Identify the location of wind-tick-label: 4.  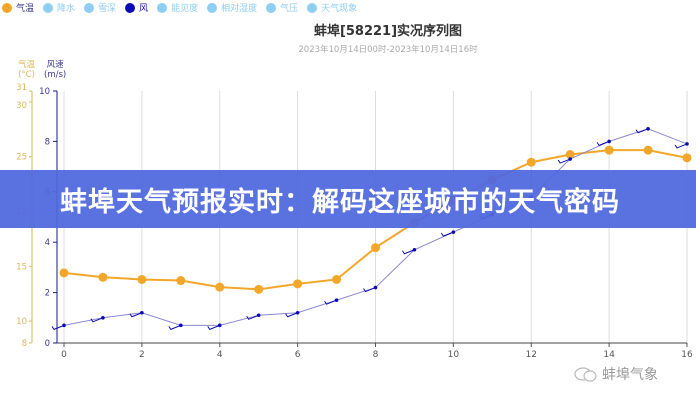
(47, 243).